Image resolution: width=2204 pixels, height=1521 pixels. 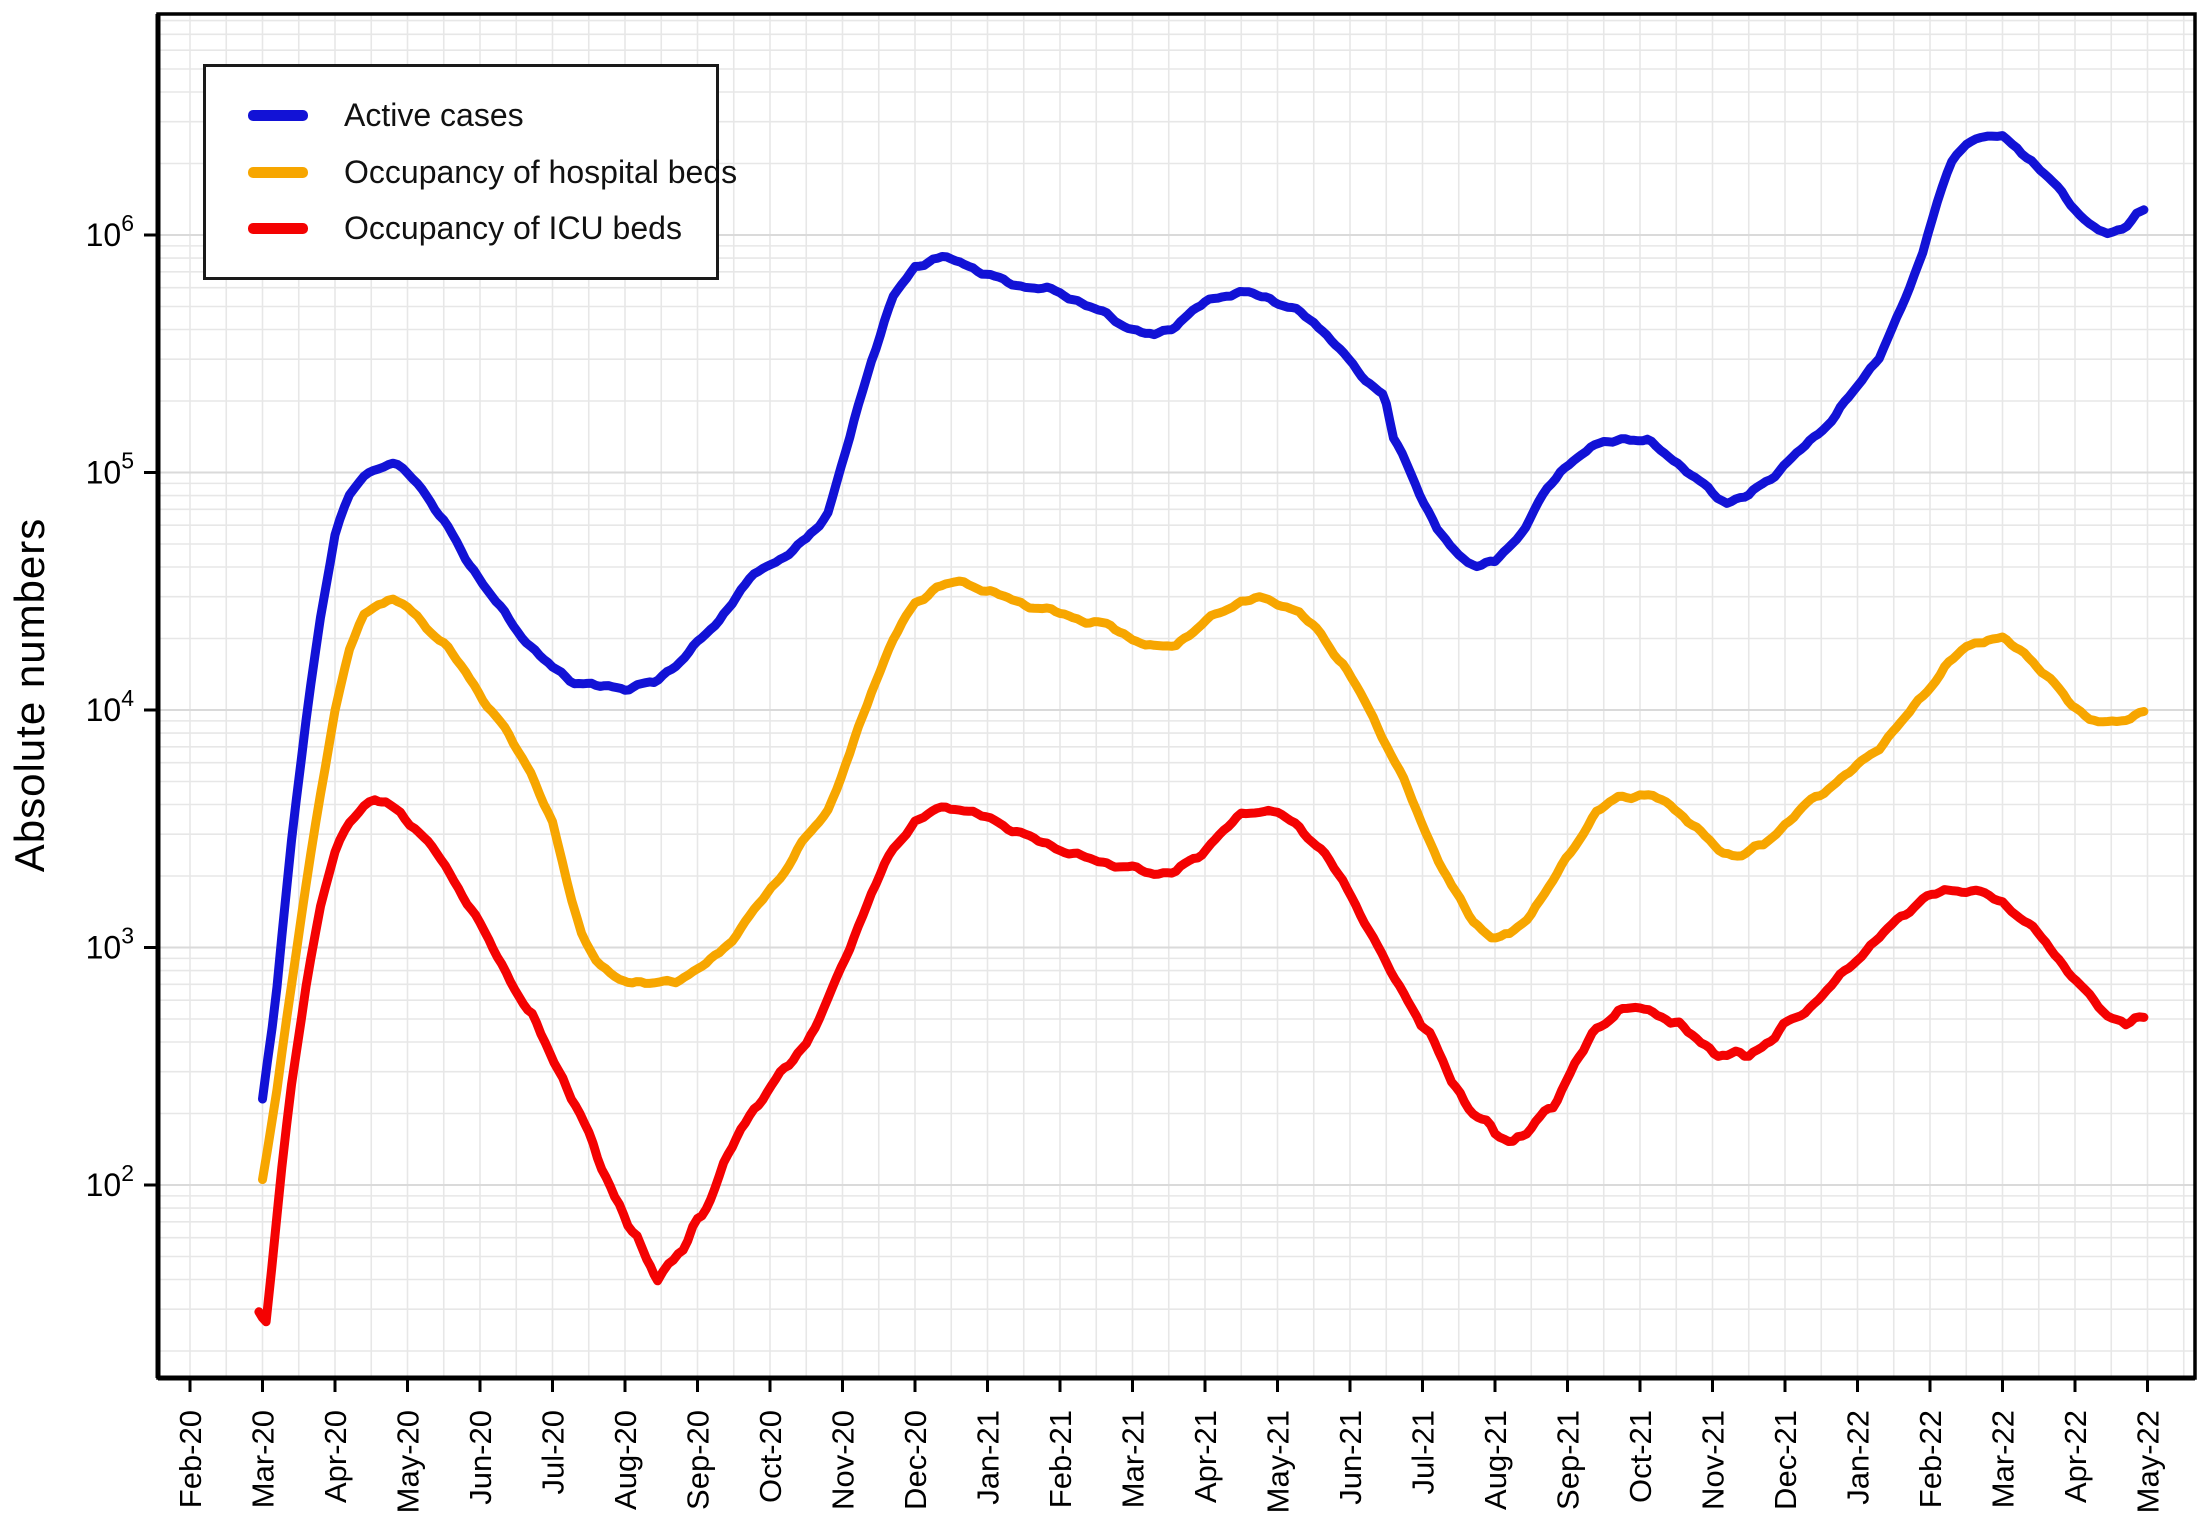 I want to click on x-tick-label: Jun-21, so click(x=1350, y=1457).